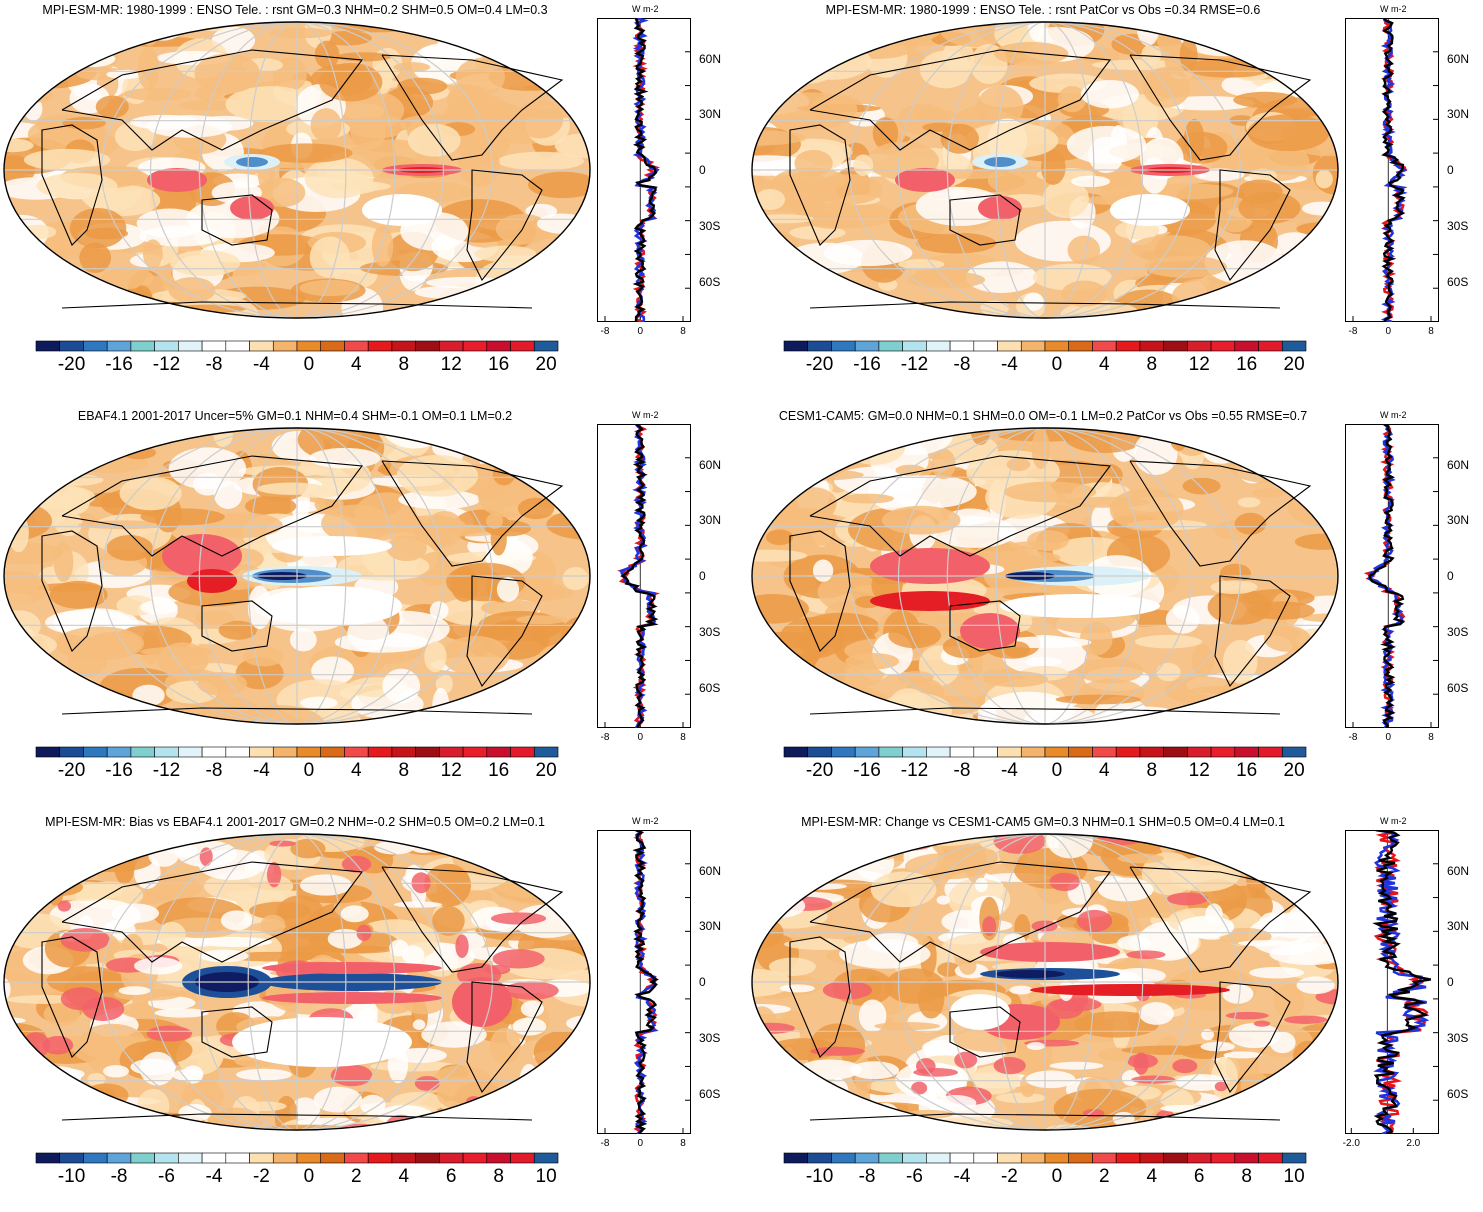 This screenshot has width=1483, height=1212. What do you see at coordinates (644, 982) in the screenshot?
I see `zonal-mean-profile` at bounding box center [644, 982].